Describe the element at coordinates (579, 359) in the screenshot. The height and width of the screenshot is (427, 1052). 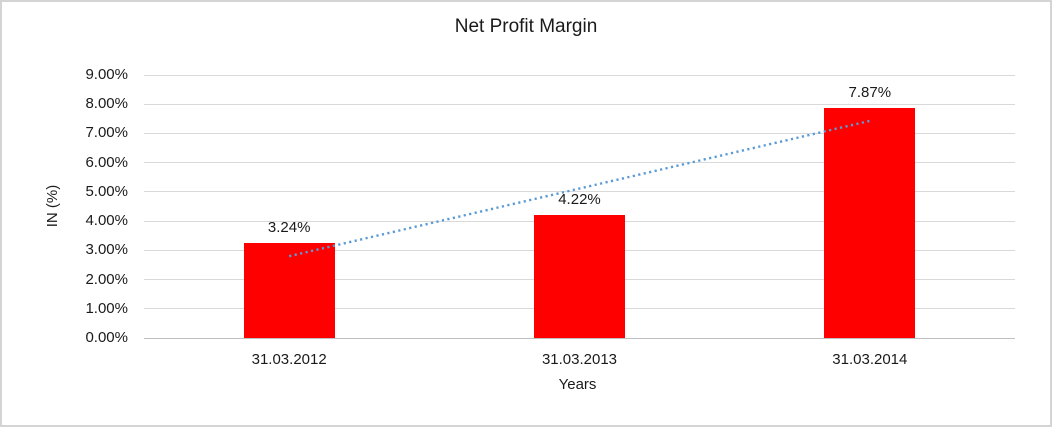
I see `x-tick-label: 31.03.2013` at that location.